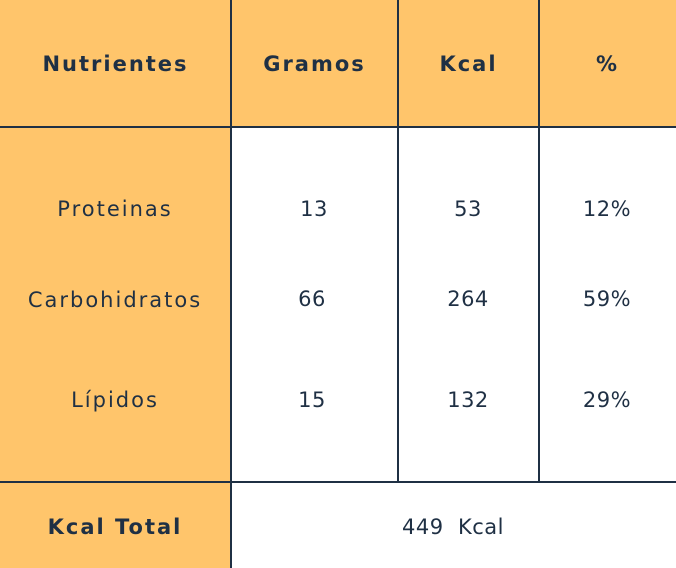 The height and width of the screenshot is (568, 676). What do you see at coordinates (468, 299) in the screenshot?
I see `row-carbohidratos-kcal: 264` at bounding box center [468, 299].